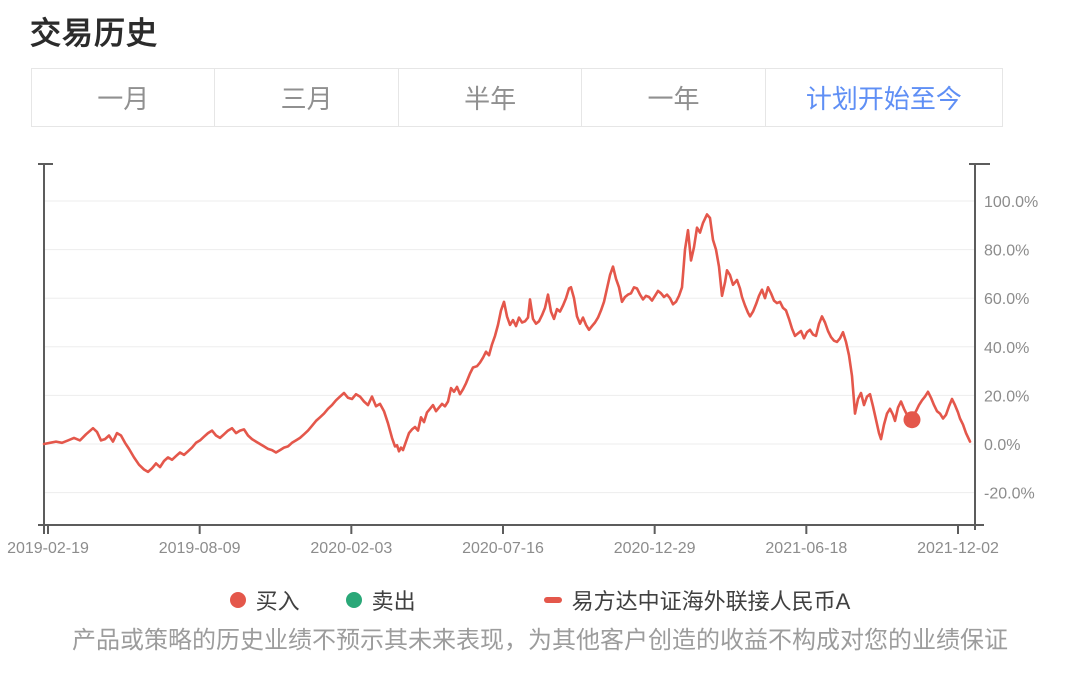  Describe the element at coordinates (912, 420) in the screenshot. I see `buy-point-marker` at that location.